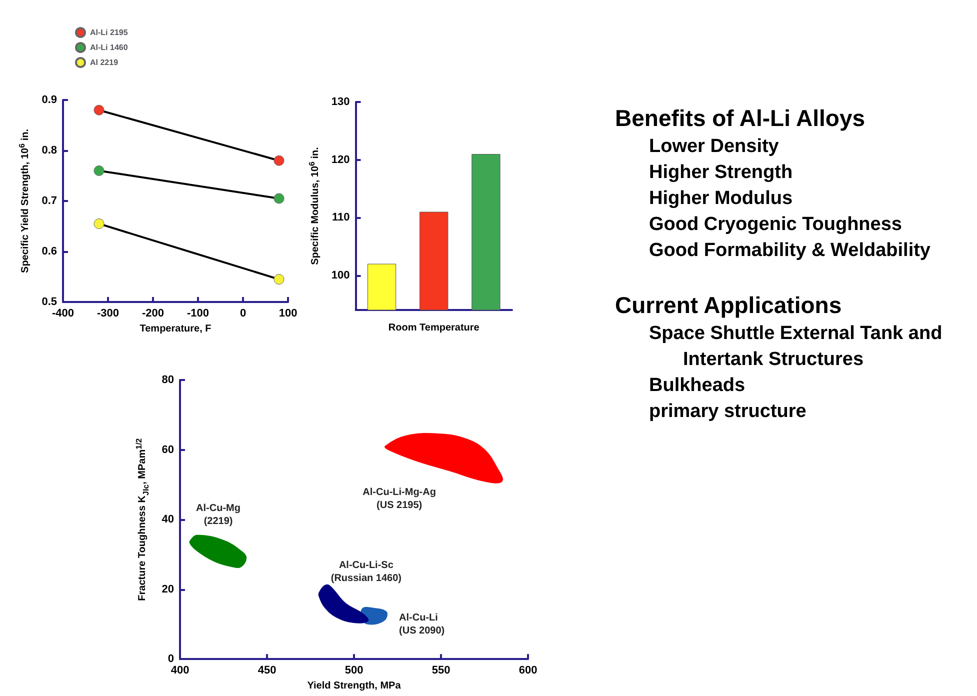  Describe the element at coordinates (49, 150) in the screenshot. I see `y-tick-label: 0.8` at that location.